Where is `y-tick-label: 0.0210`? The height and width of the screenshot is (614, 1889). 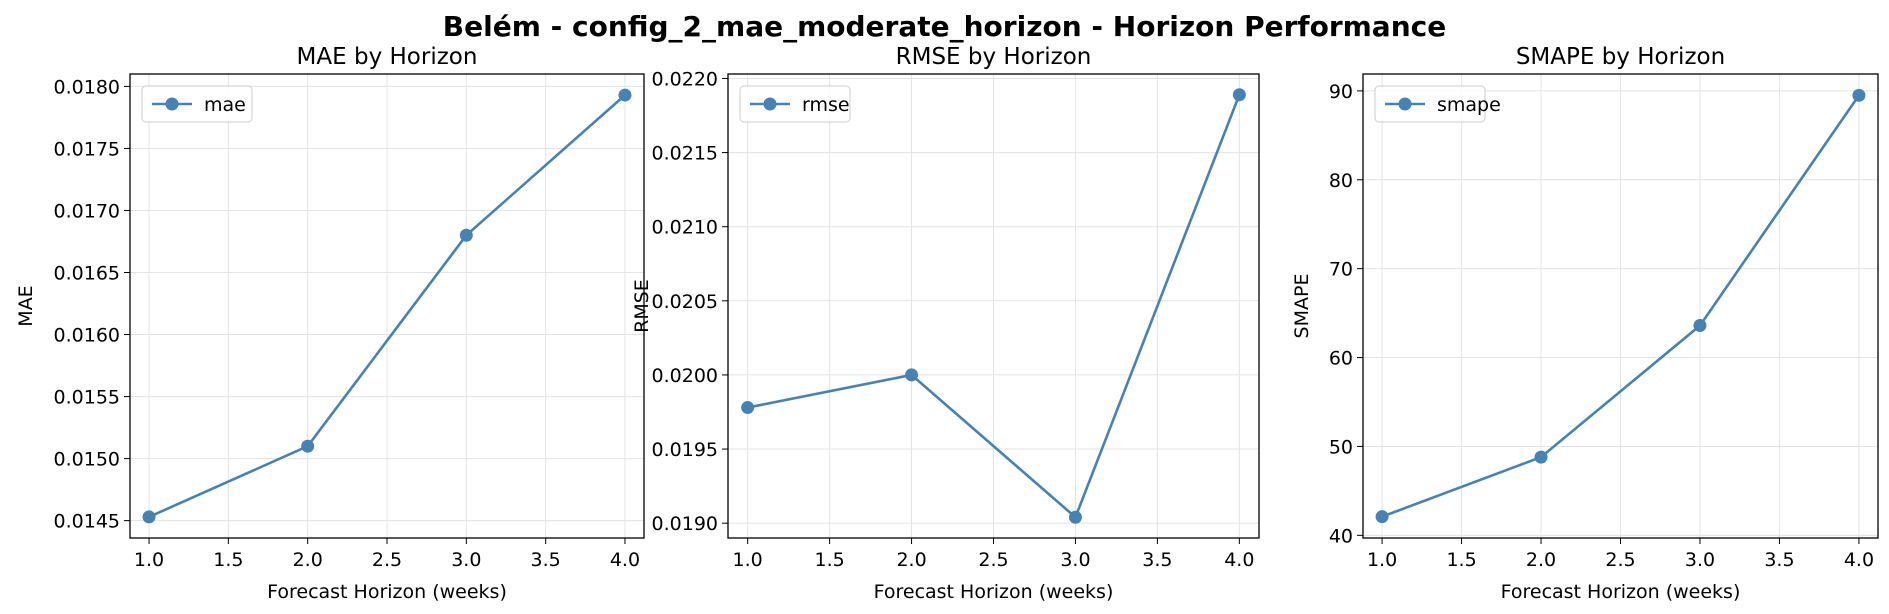
y-tick-label: 0.0210 is located at coordinates (685, 228).